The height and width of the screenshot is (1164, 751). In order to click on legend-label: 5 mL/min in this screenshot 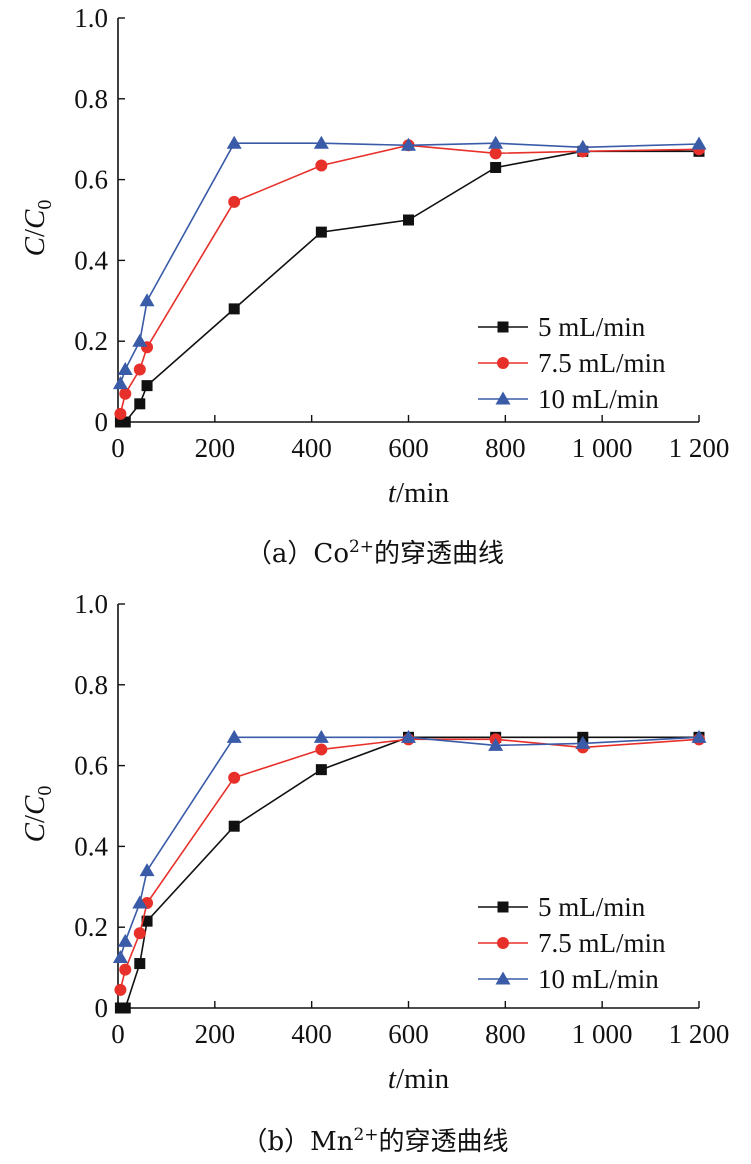, I will do `click(592, 907)`.